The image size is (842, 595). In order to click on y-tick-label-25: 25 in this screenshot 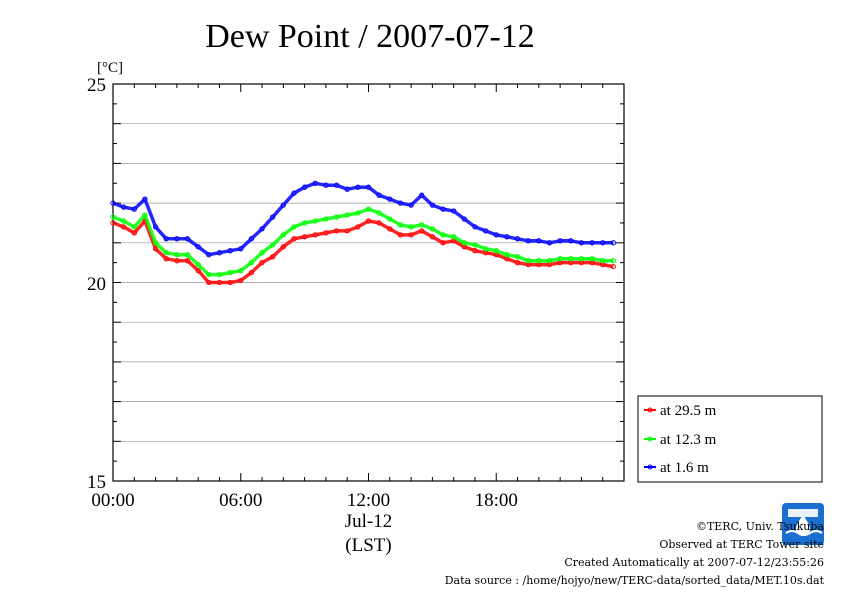, I will do `click(96, 85)`.